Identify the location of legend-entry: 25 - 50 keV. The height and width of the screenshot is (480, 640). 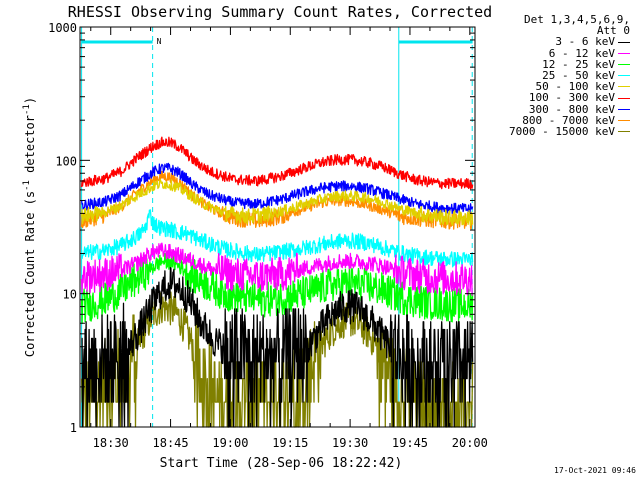
(558, 75).